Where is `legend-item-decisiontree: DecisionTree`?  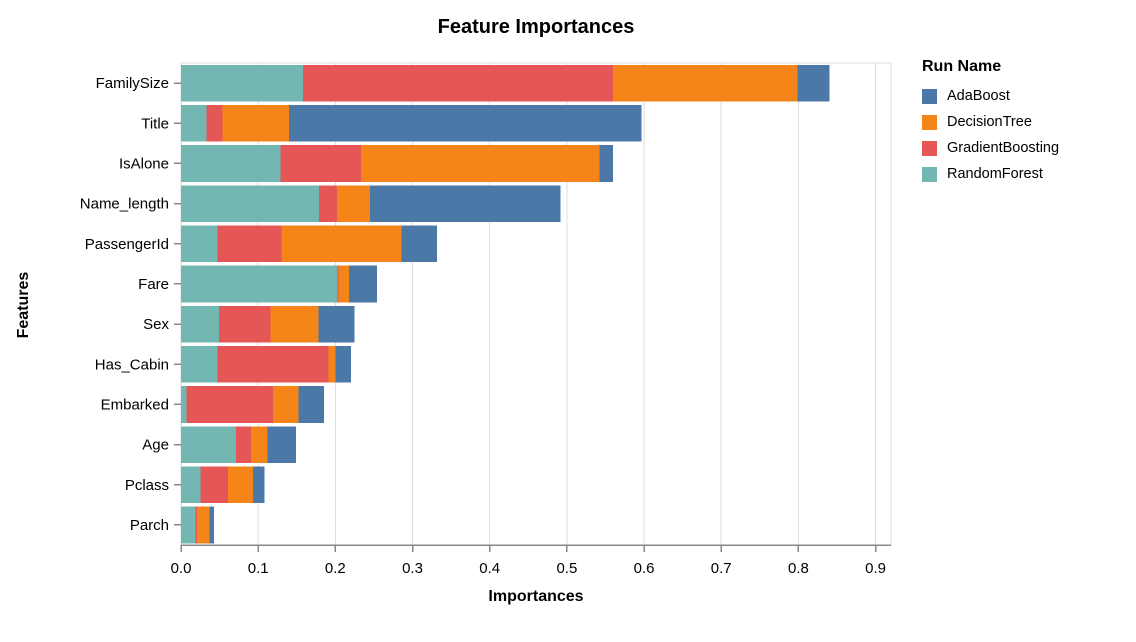
legend-item-decisiontree: DecisionTree is located at coordinates (1027, 122).